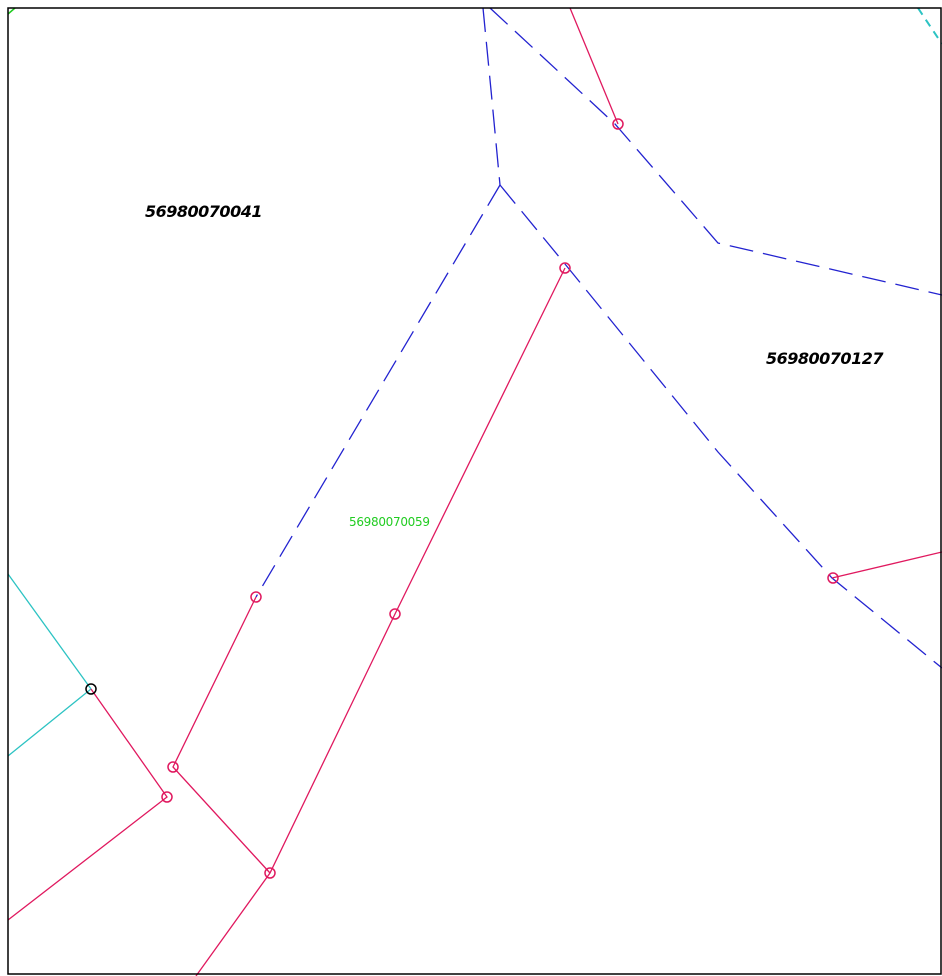 Image resolution: width=942 pixels, height=976 pixels. Describe the element at coordinates (825, 358) in the screenshot. I see `parcel-label-b: 56980070127` at that location.